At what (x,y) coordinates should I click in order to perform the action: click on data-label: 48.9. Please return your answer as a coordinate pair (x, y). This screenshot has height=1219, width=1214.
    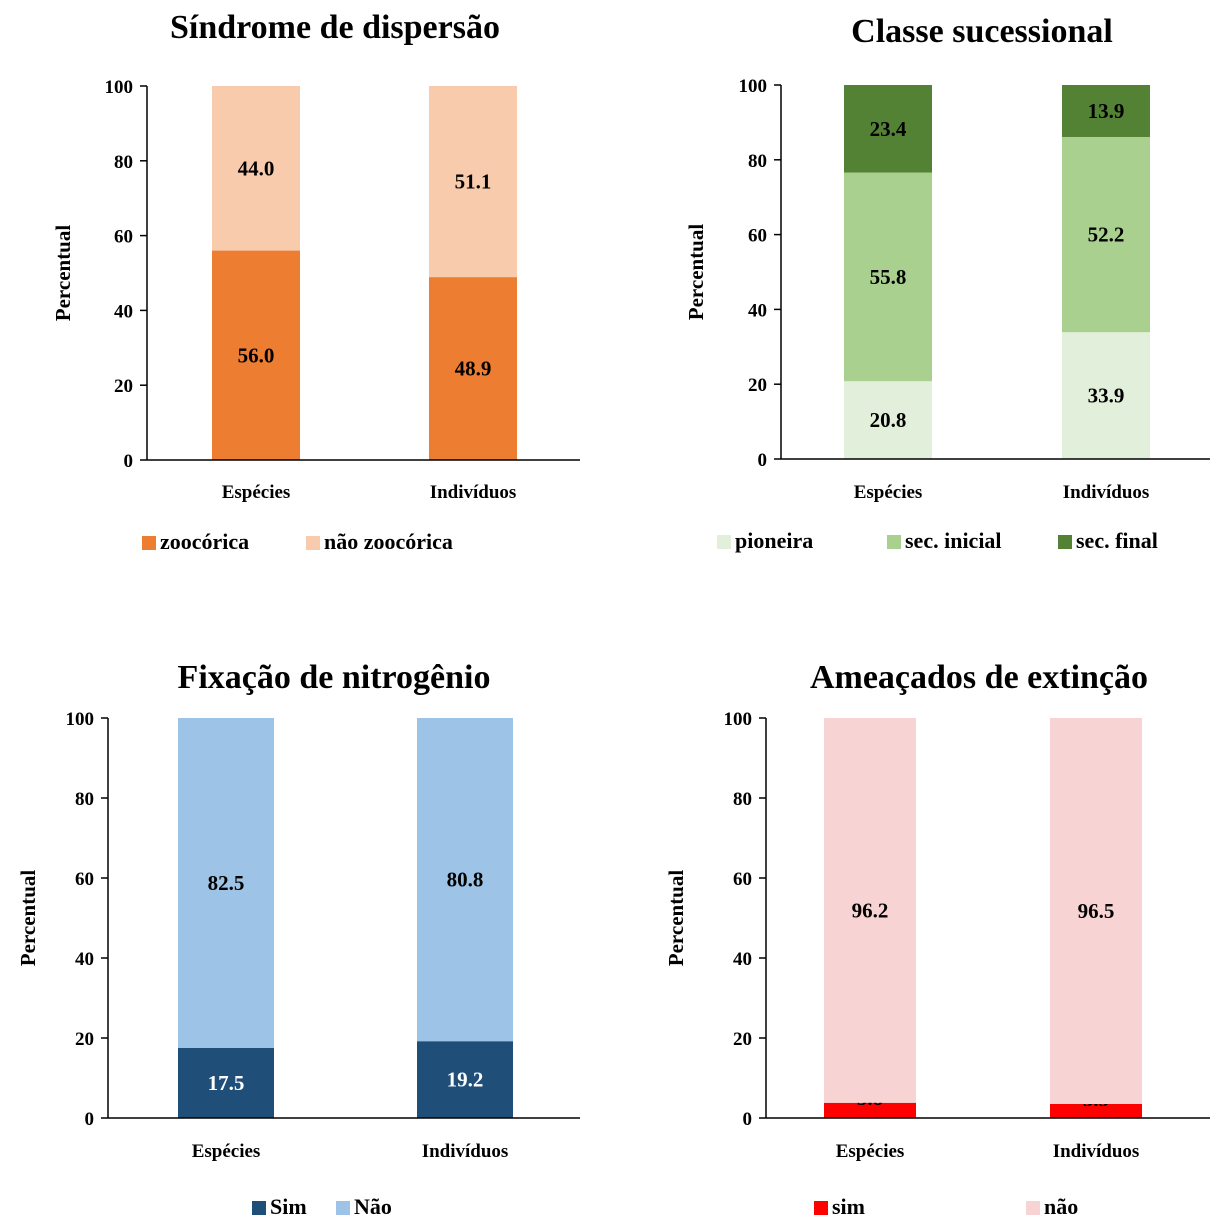
    Looking at the image, I should click on (473, 369).